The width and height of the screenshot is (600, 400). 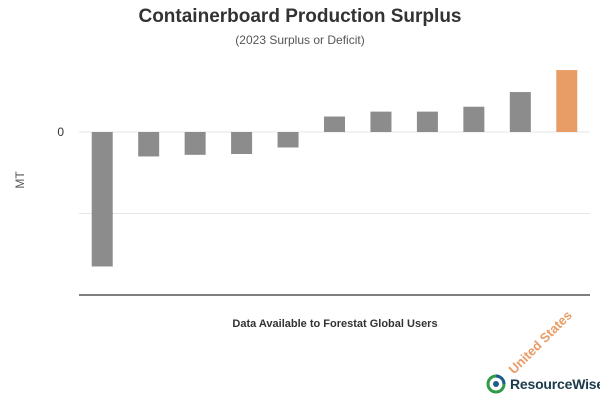 I want to click on footer-note: Data Available to Forestat Global Users, so click(x=335, y=324).